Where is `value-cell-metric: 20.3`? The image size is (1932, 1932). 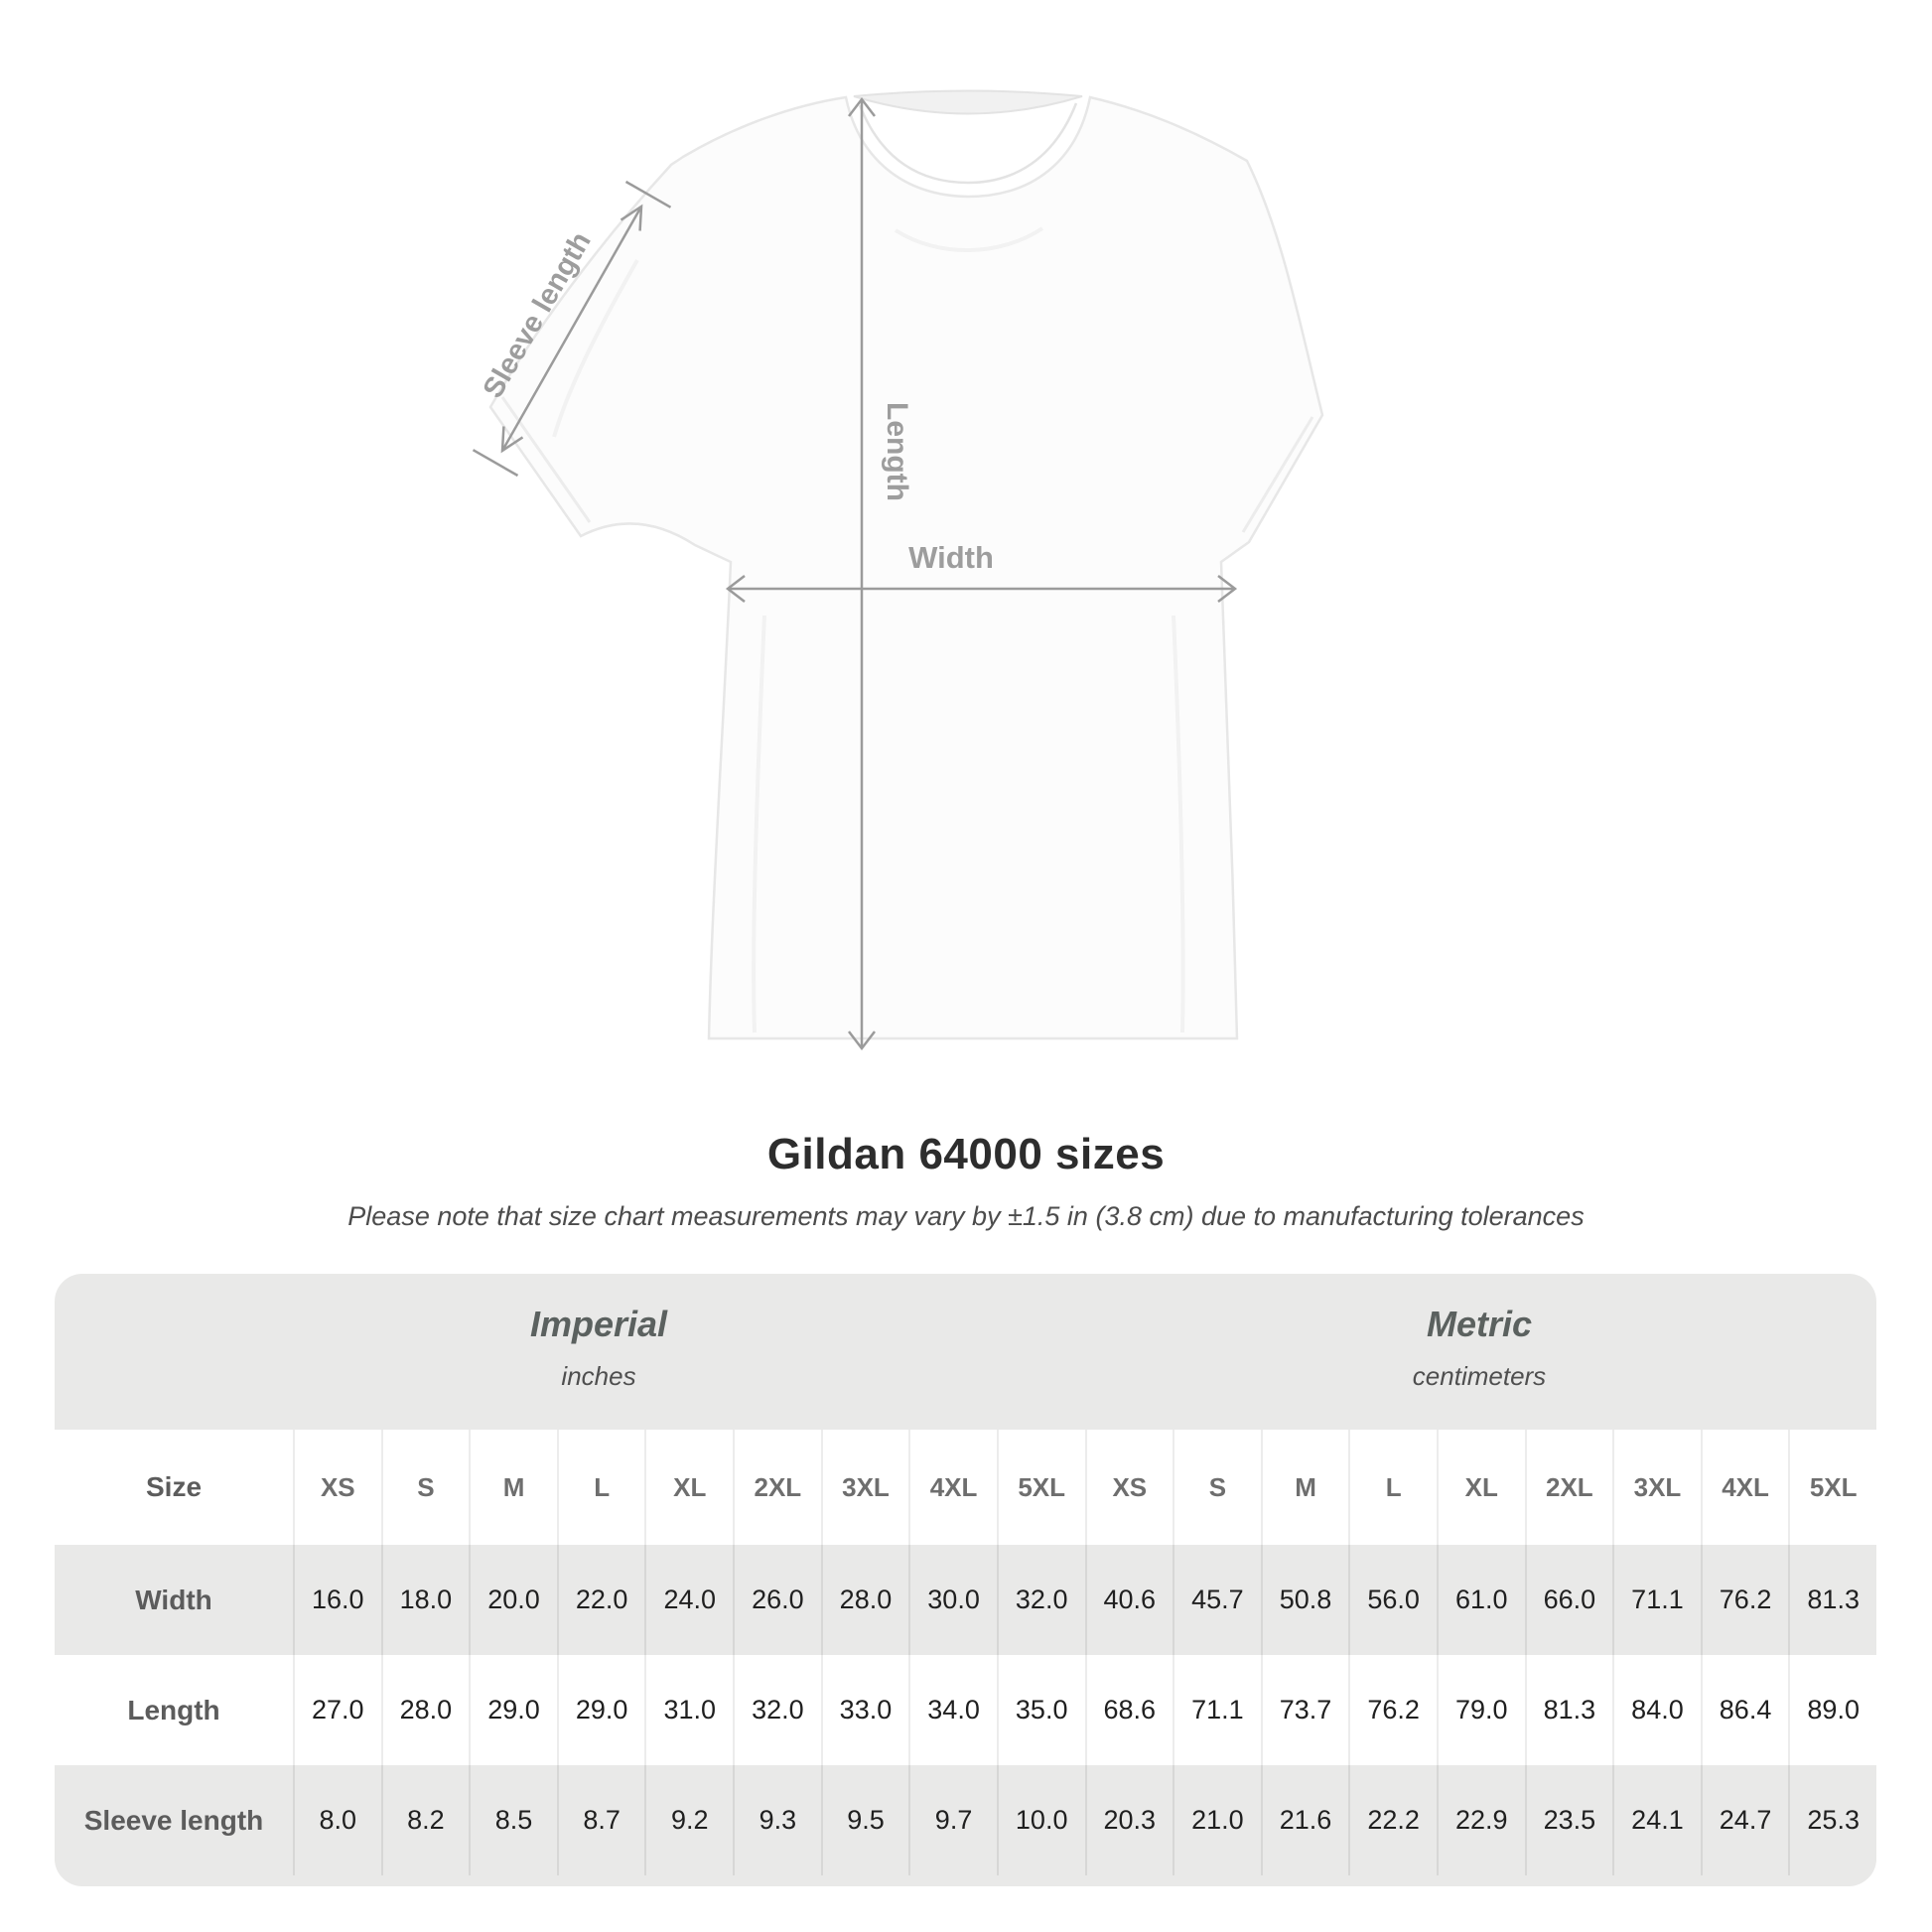 value-cell-metric: 20.3 is located at coordinates (1128, 1820).